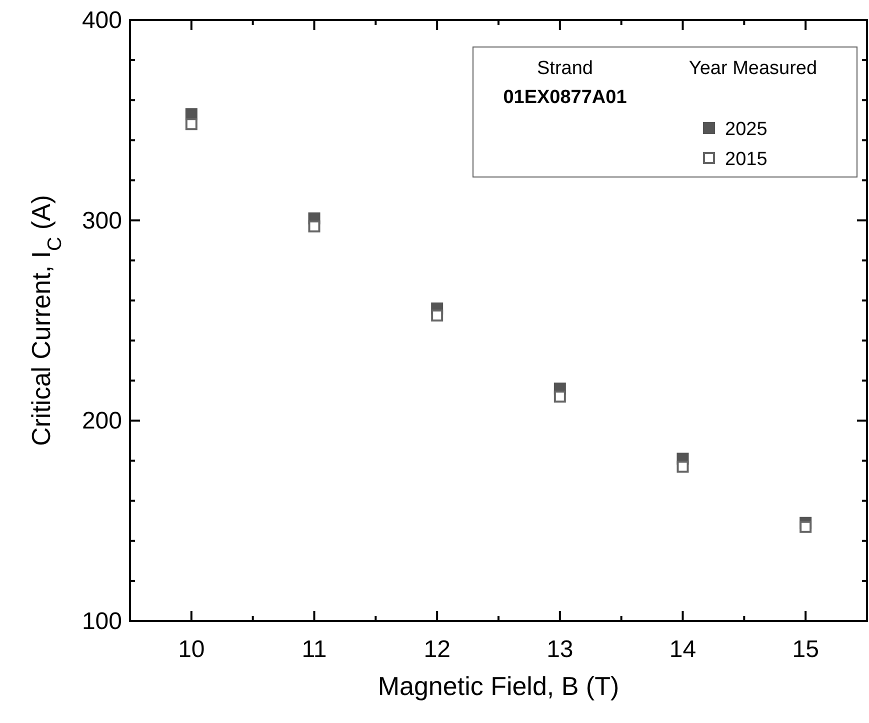 The width and height of the screenshot is (869, 723). Describe the element at coordinates (102, 20) in the screenshot. I see `y-tick-label: 400` at that location.